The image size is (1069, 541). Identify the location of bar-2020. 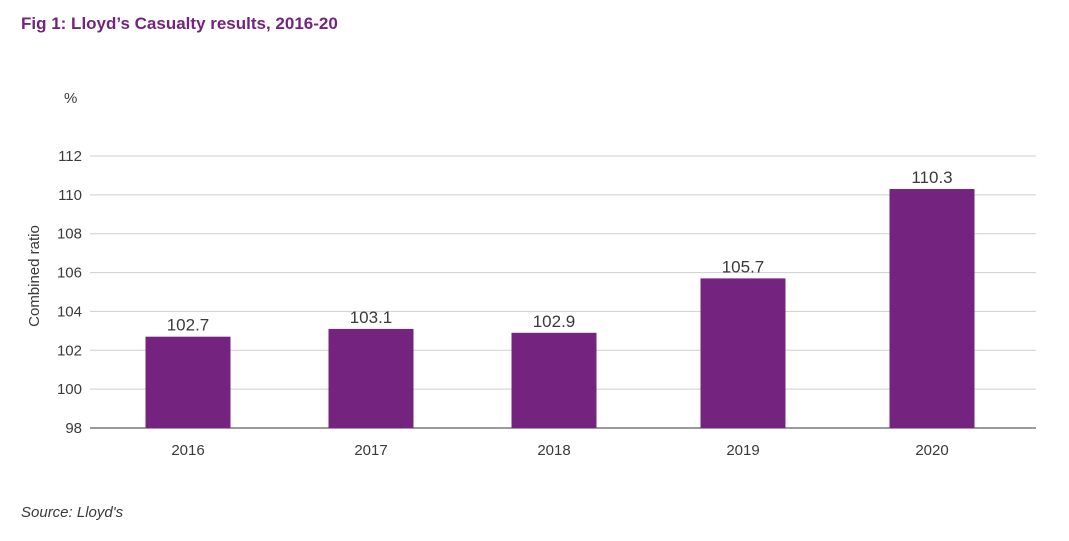
(932, 308).